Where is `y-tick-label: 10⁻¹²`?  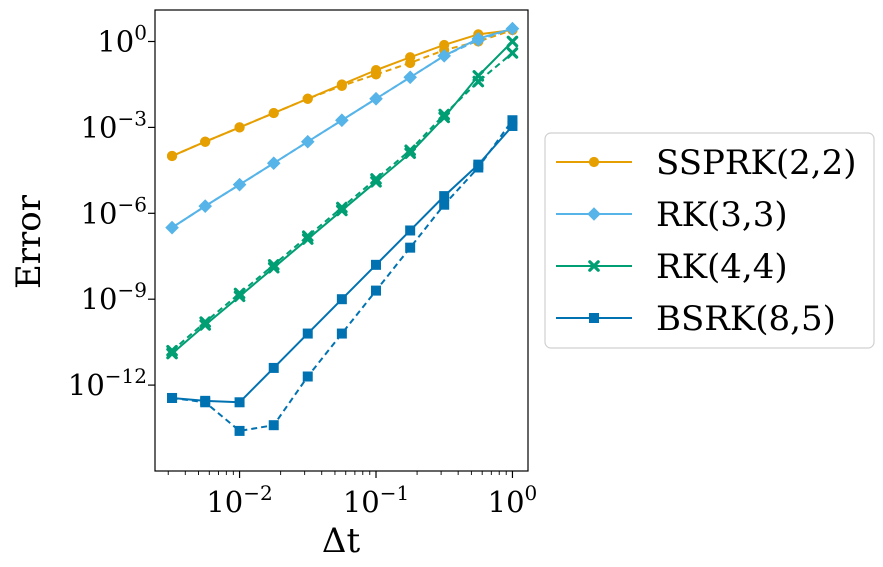
y-tick-label: 10⁻¹² is located at coordinates (107, 383).